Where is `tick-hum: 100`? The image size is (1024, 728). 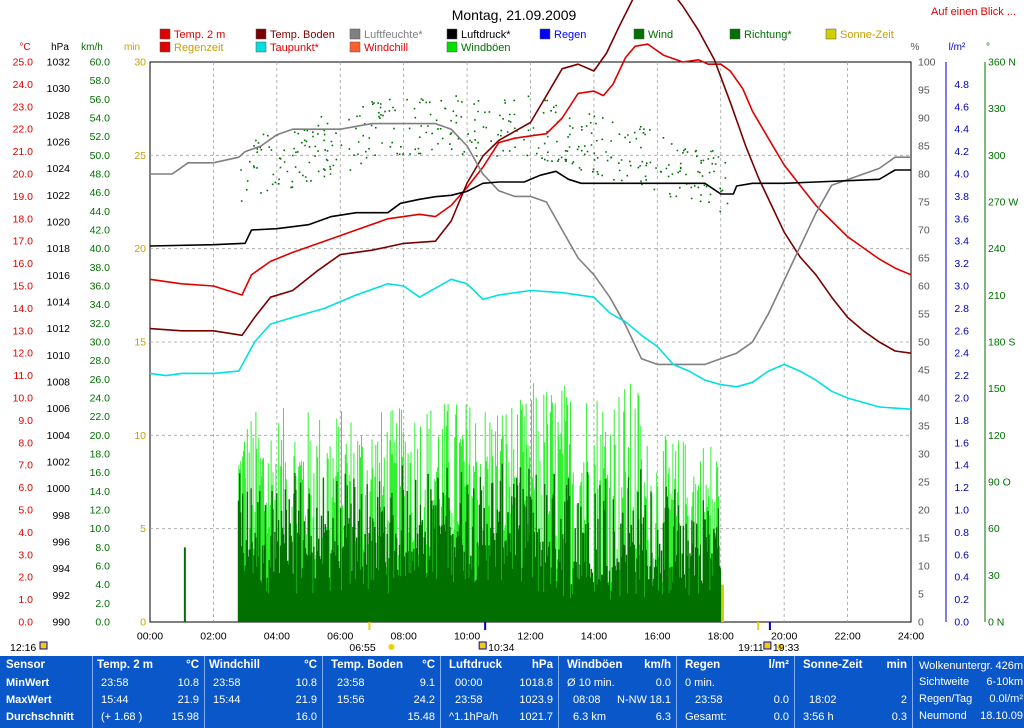 tick-hum: 100 is located at coordinates (927, 63).